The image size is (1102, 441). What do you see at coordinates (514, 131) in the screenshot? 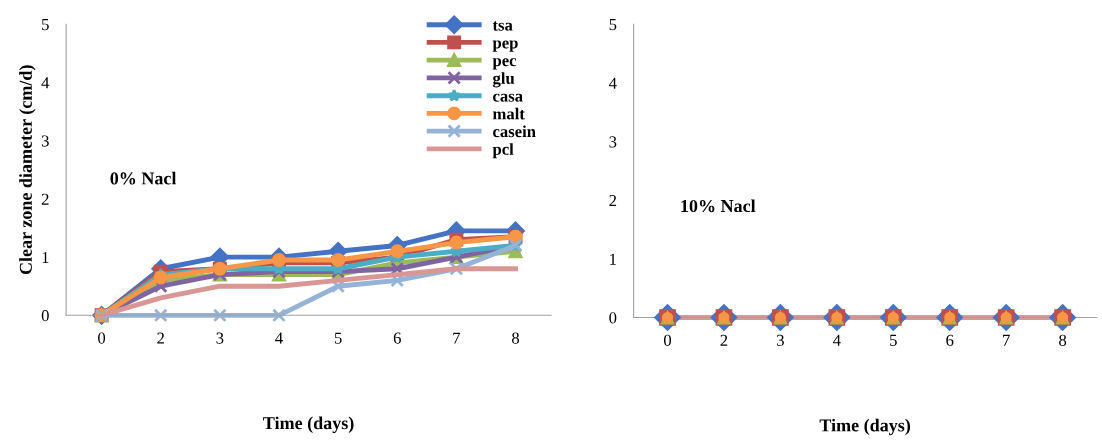
I see `legend-label: casein` at bounding box center [514, 131].